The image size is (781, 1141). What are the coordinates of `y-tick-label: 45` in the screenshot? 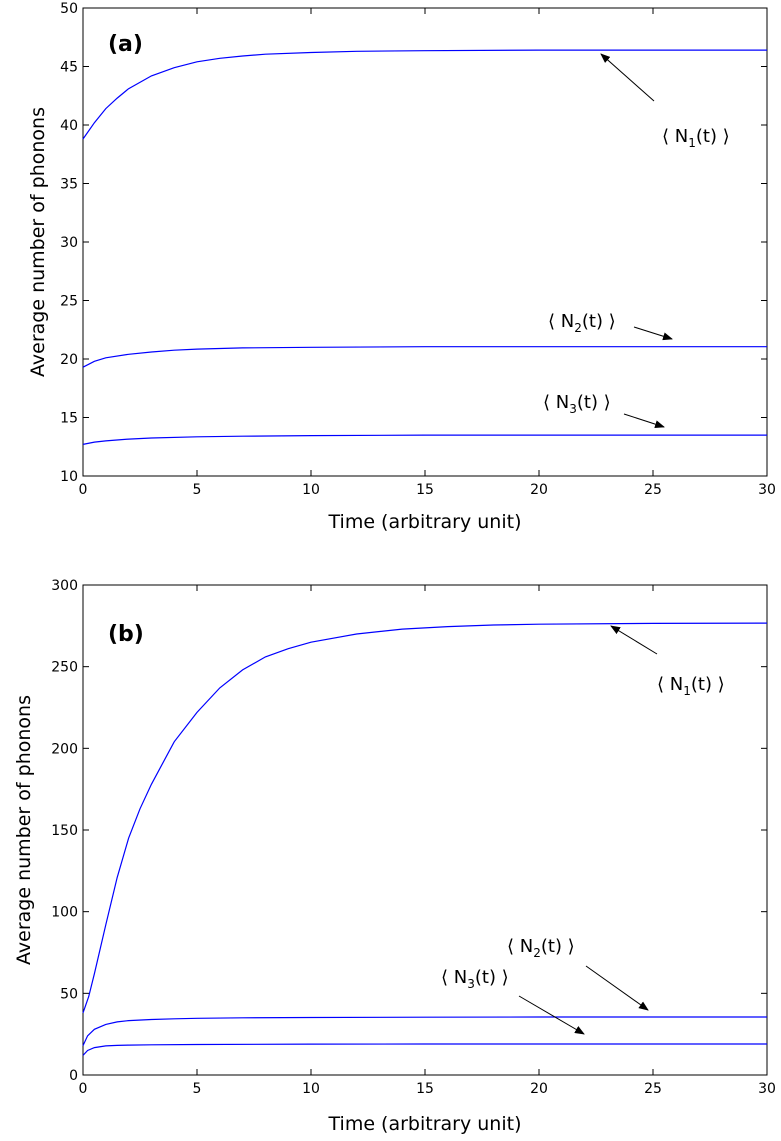 It's located at (69, 68).